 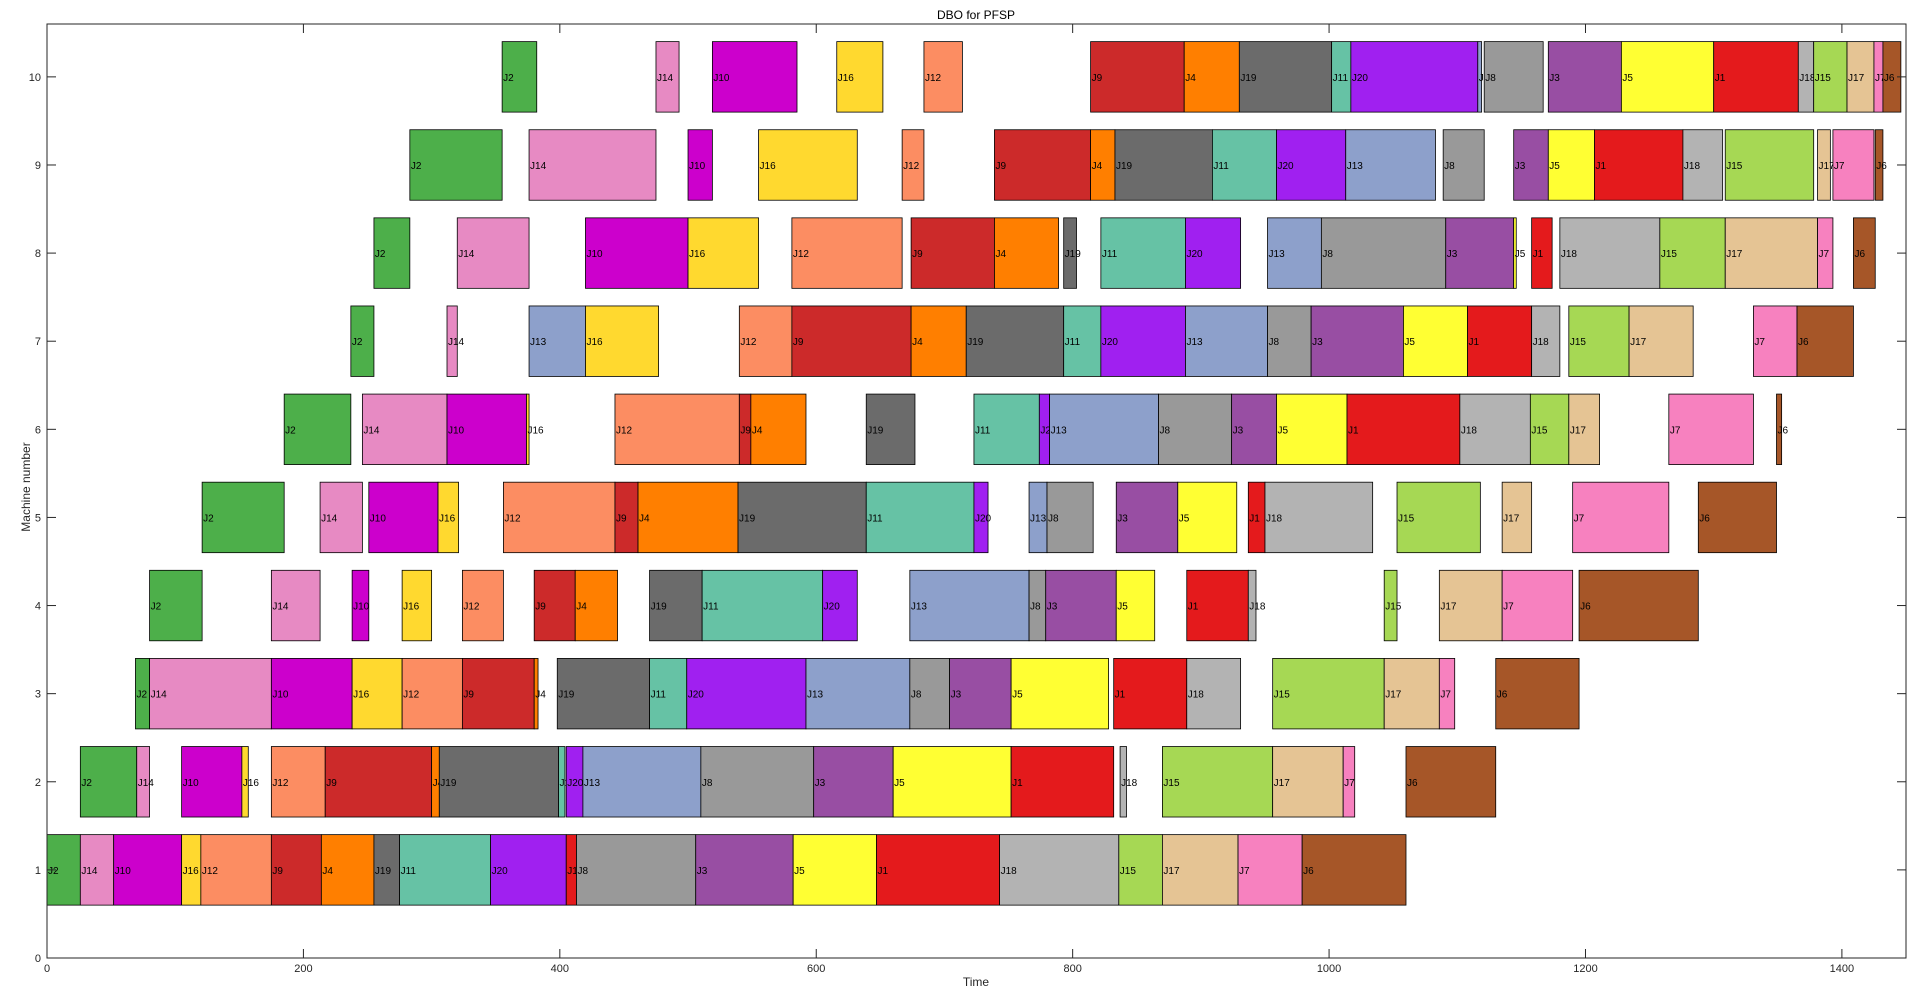 I want to click on operation-label: J1, so click(x=1193, y=607).